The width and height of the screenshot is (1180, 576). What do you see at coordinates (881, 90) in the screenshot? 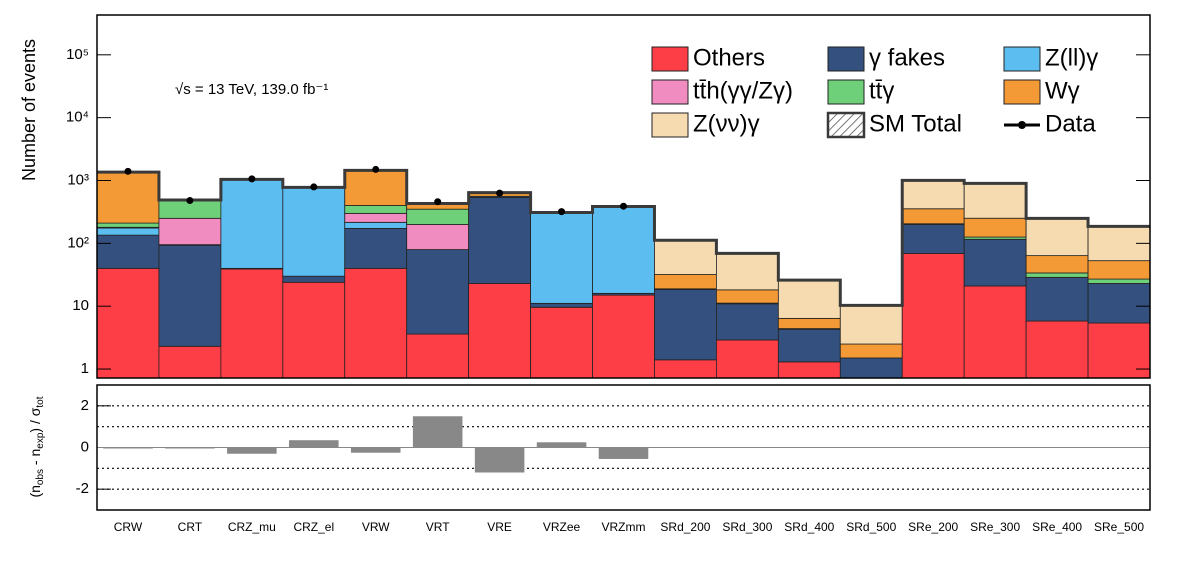
I see `legend-label: tt̄γ` at bounding box center [881, 90].